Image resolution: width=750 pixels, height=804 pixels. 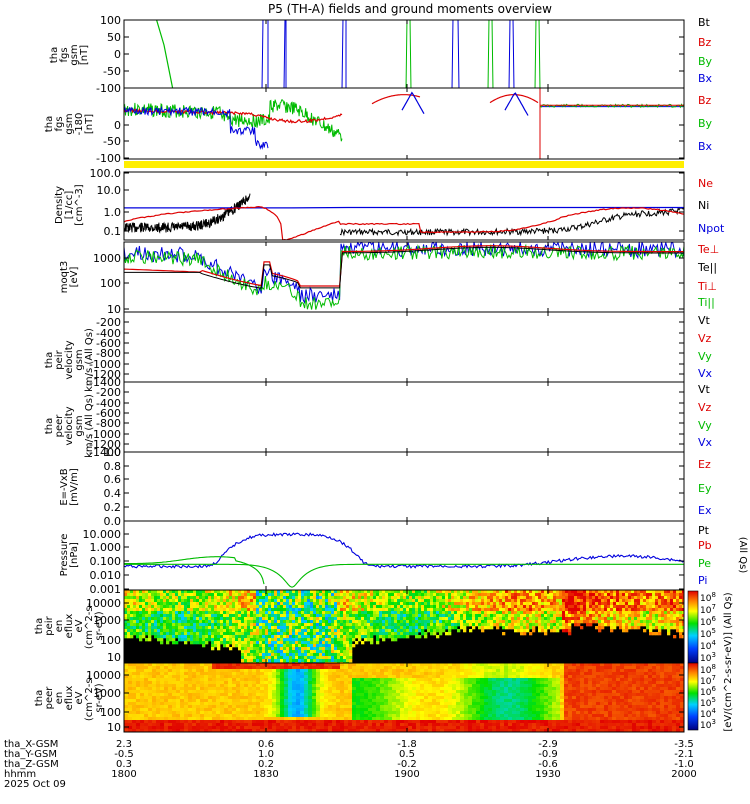 I want to click on ytick-label: 1.000, so click(x=106, y=547).